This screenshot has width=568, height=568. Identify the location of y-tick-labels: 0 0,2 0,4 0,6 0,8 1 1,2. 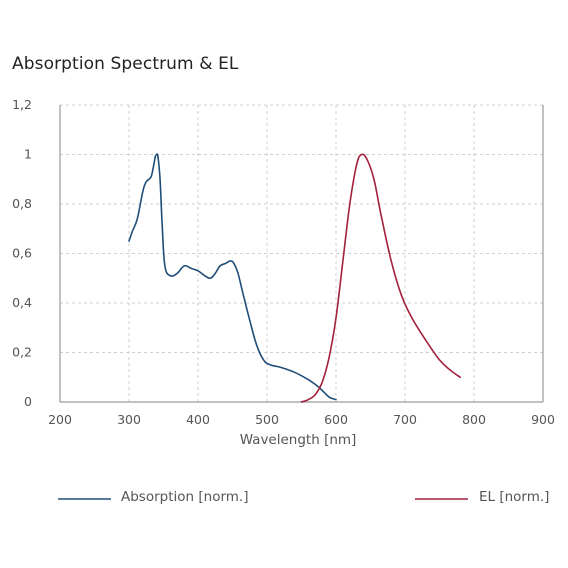
(22, 253).